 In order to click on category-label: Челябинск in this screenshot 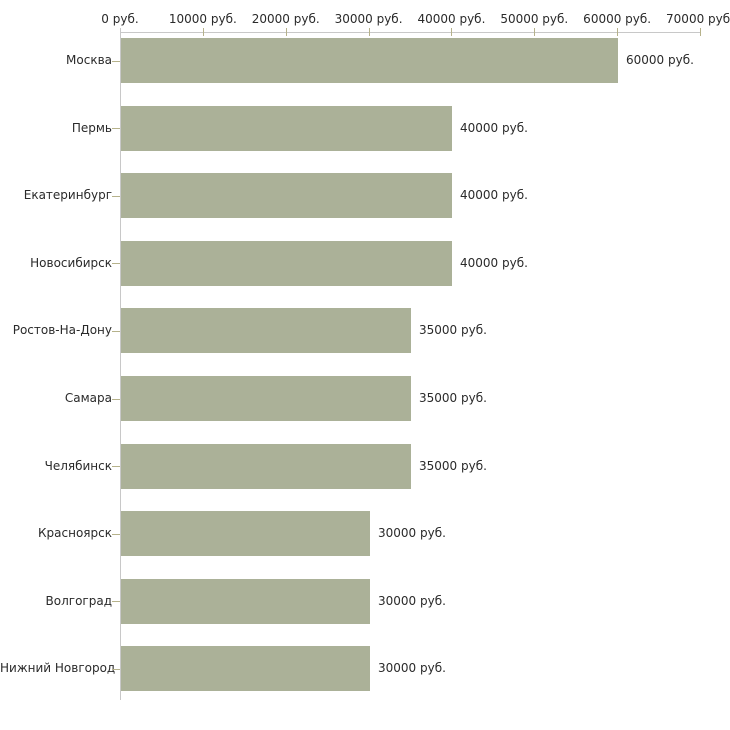, I will do `click(78, 465)`.